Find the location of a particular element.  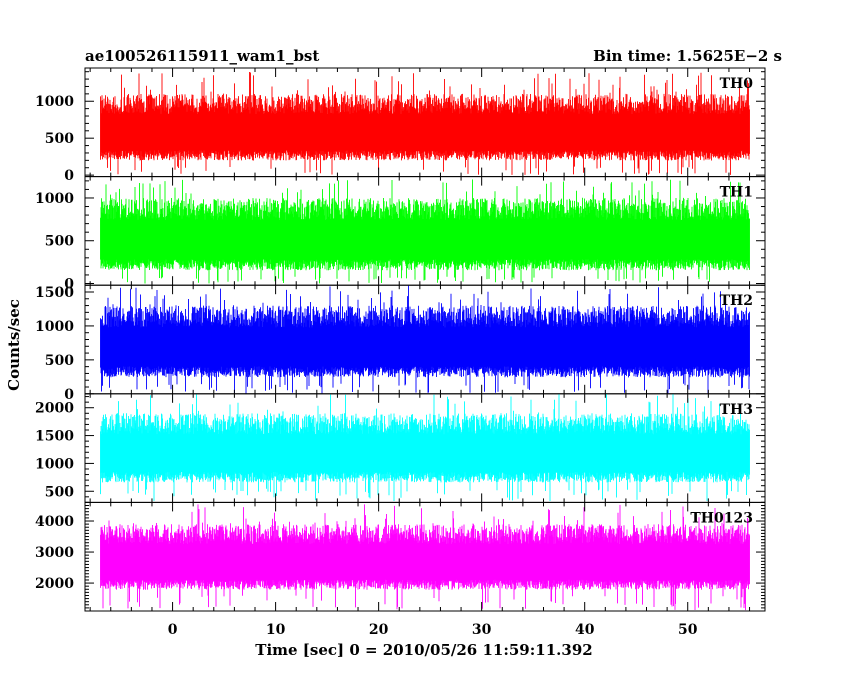

x-tick-label: 30 is located at coordinates (482, 630).